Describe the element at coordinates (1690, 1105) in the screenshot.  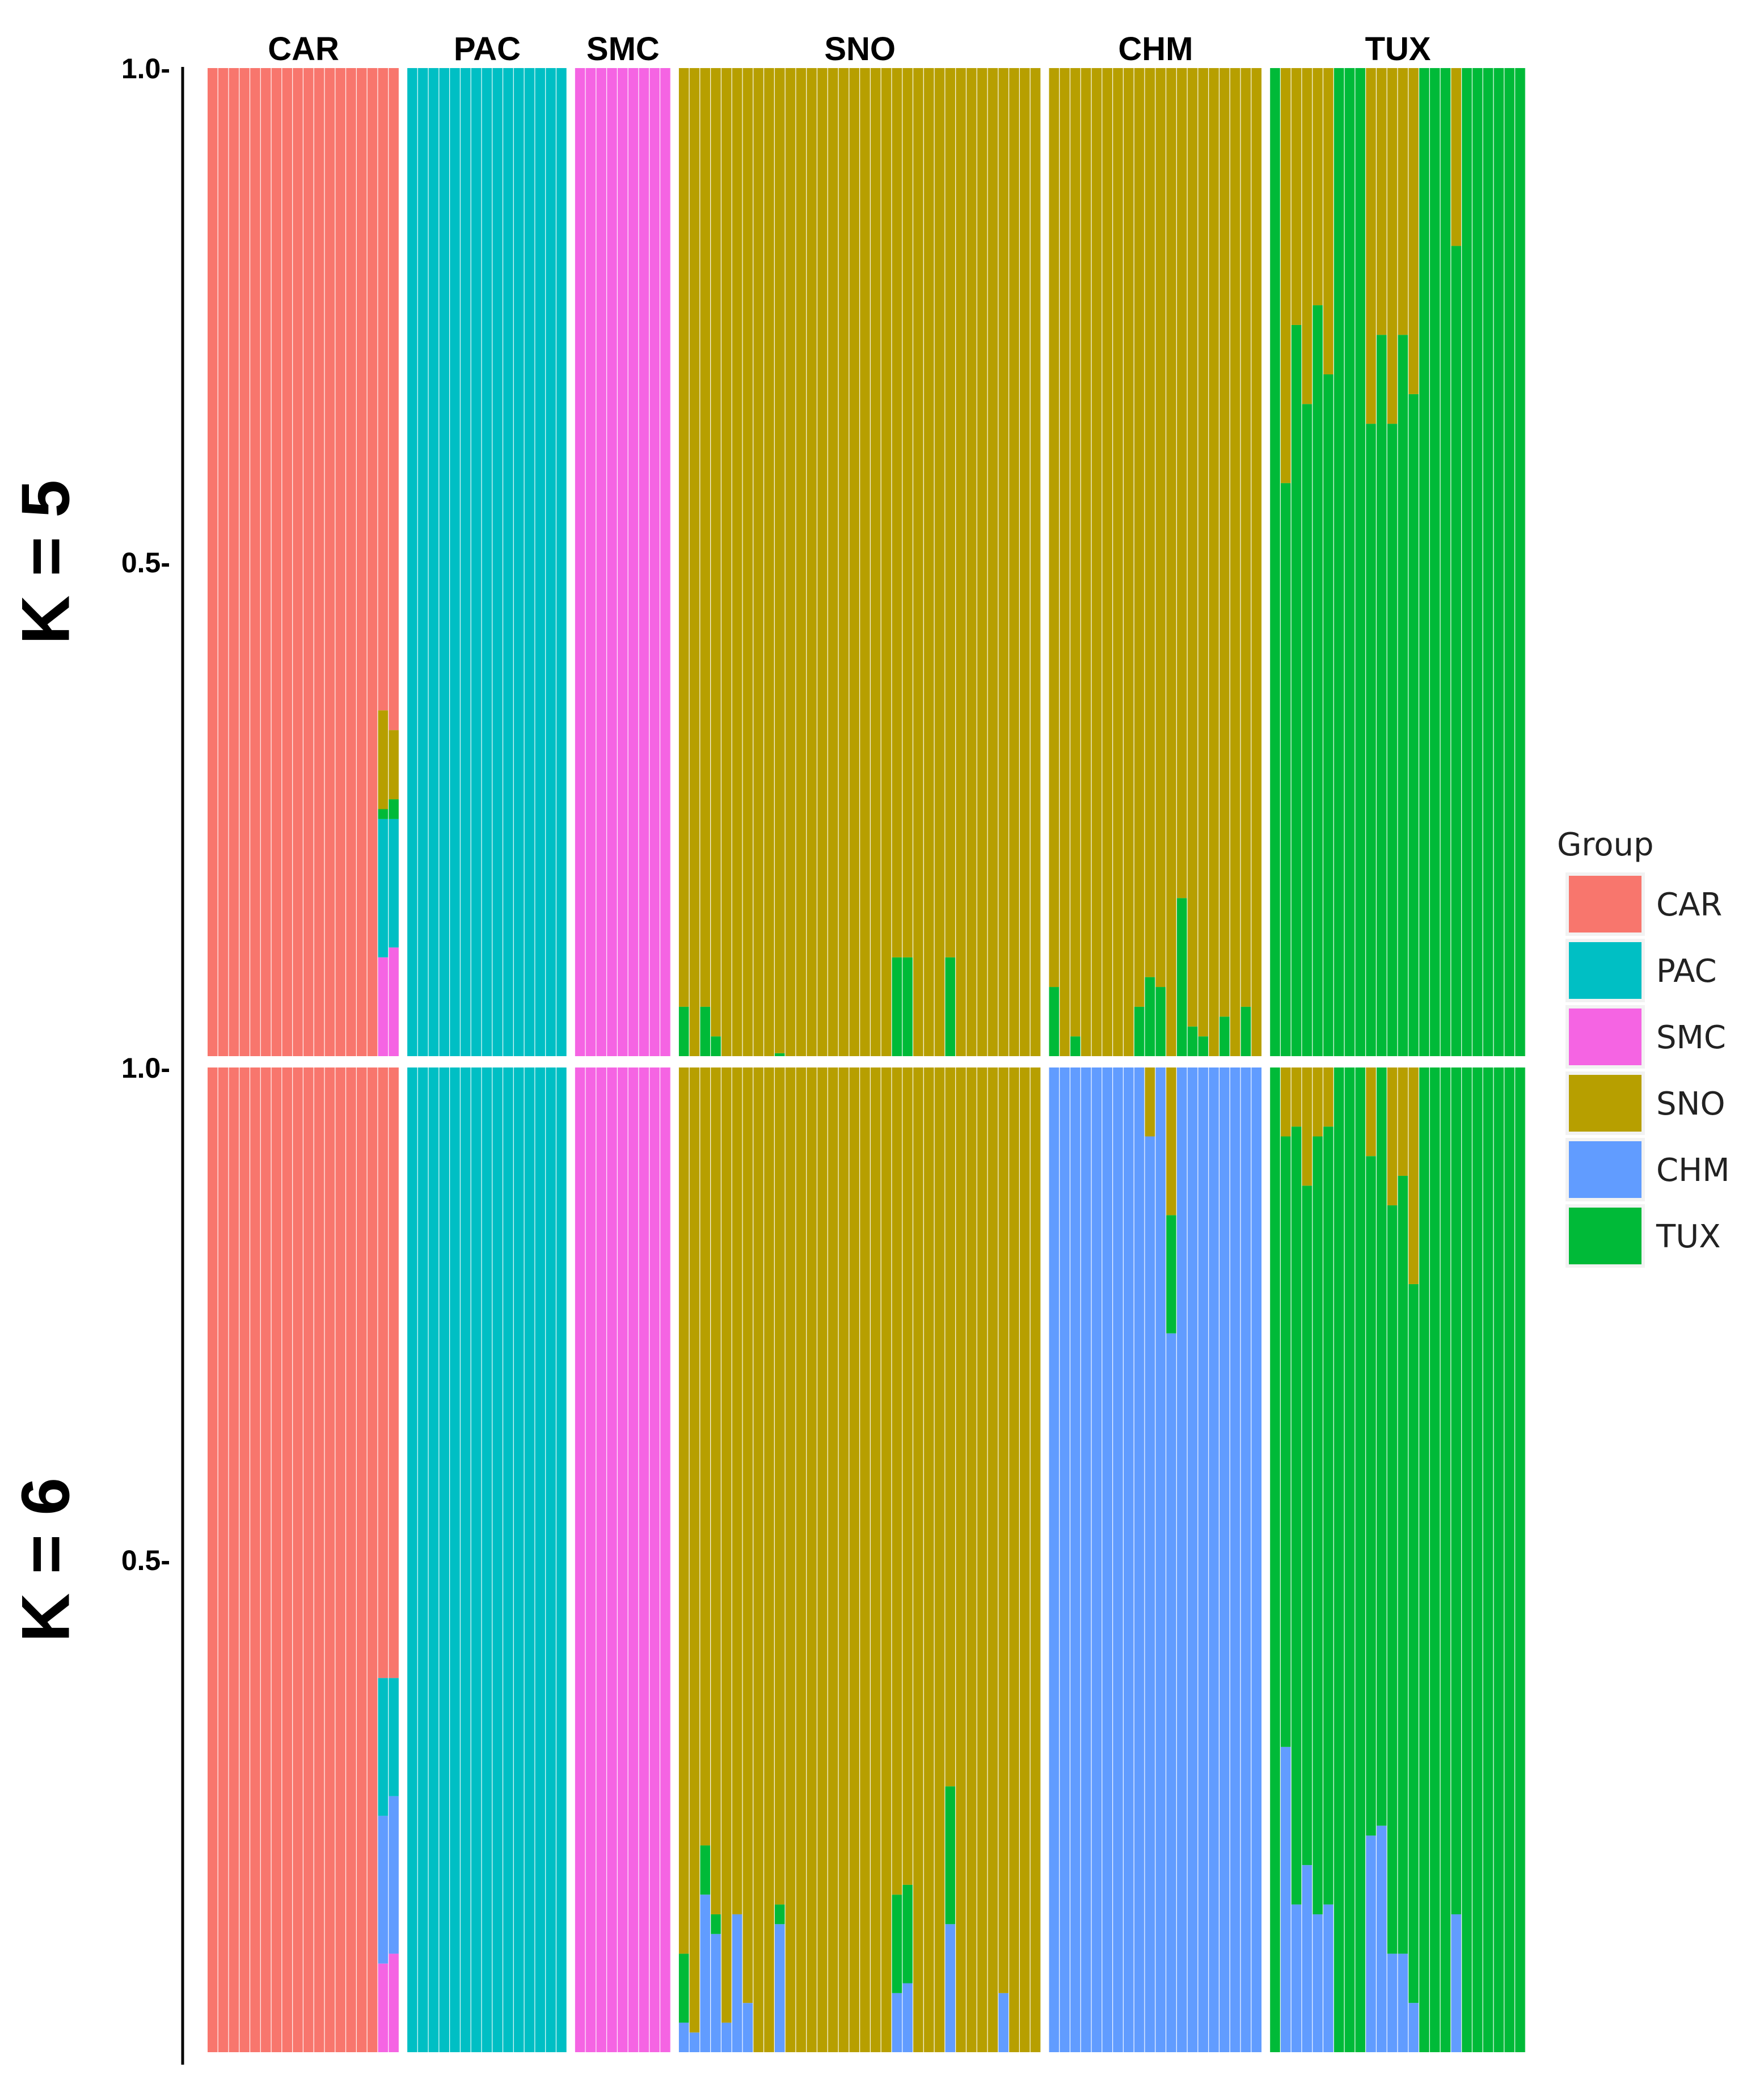
I see `legend-label: SNO` at that location.